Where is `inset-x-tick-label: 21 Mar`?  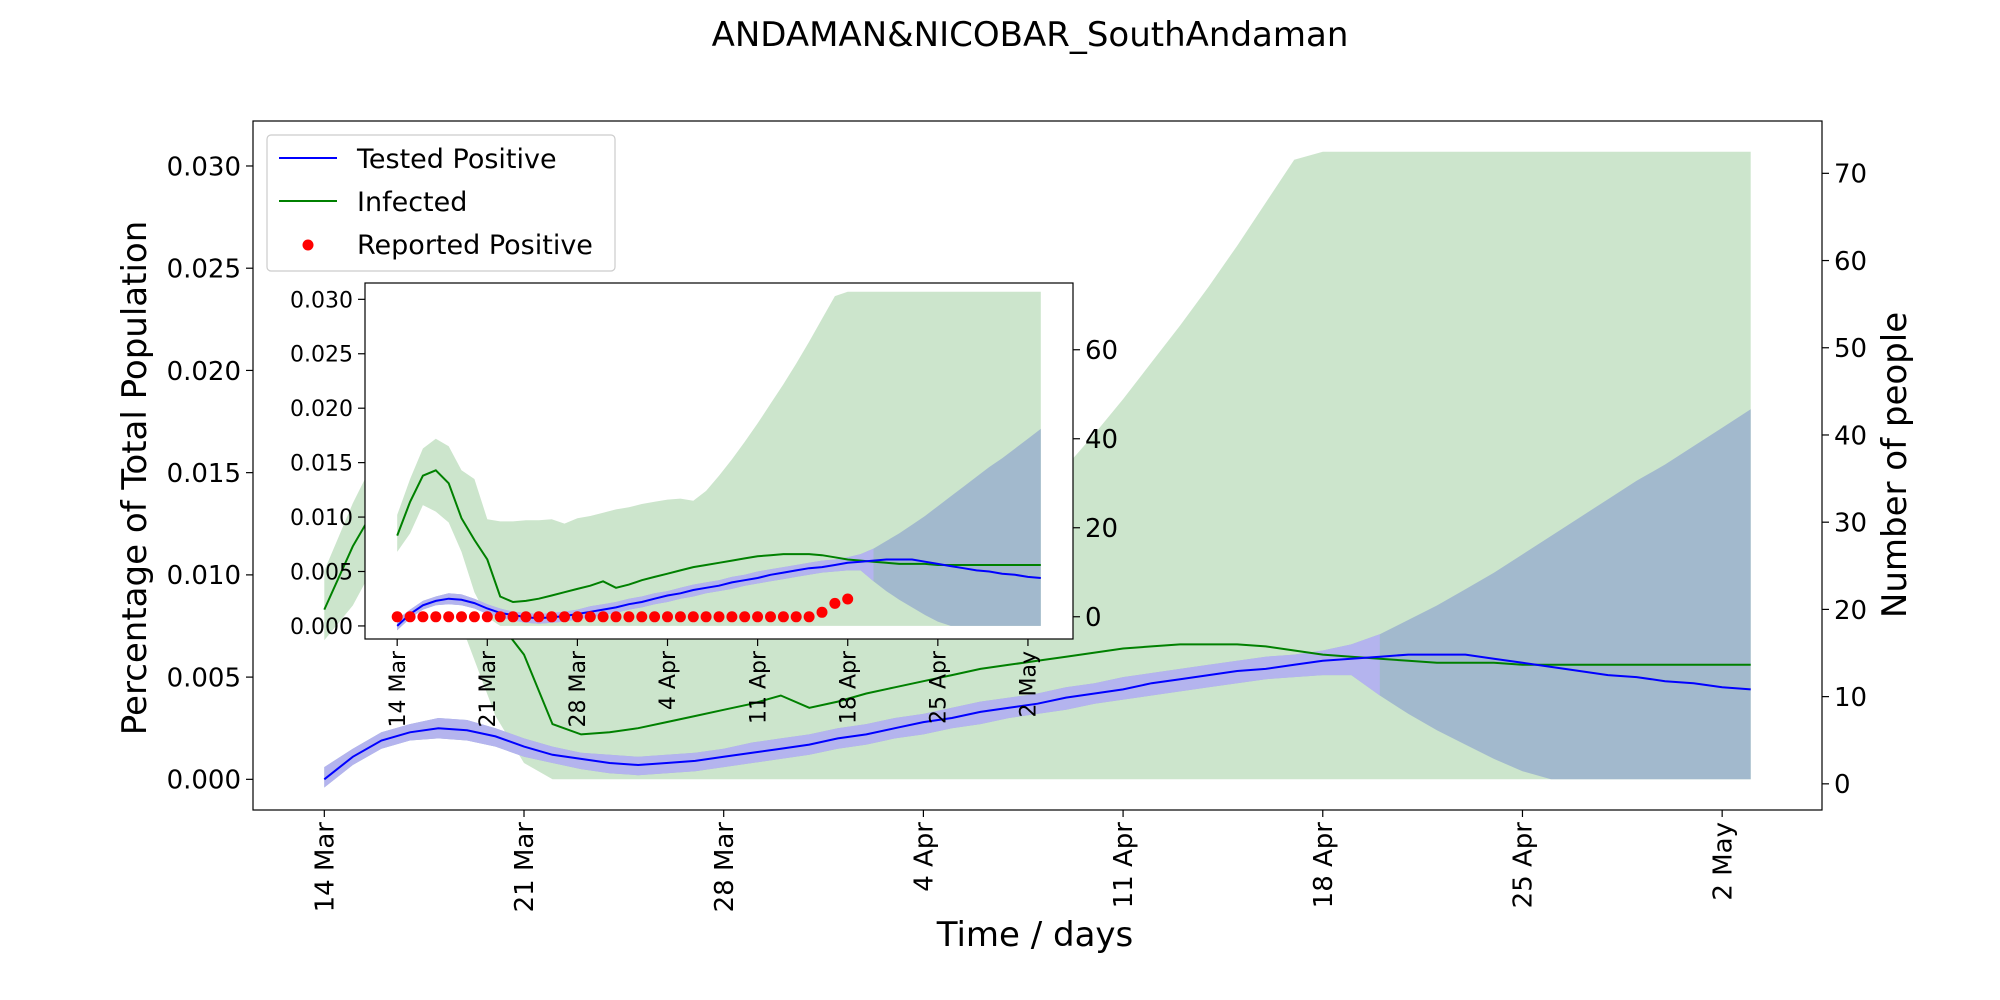
inset-x-tick-label: 21 Mar is located at coordinates (488, 688).